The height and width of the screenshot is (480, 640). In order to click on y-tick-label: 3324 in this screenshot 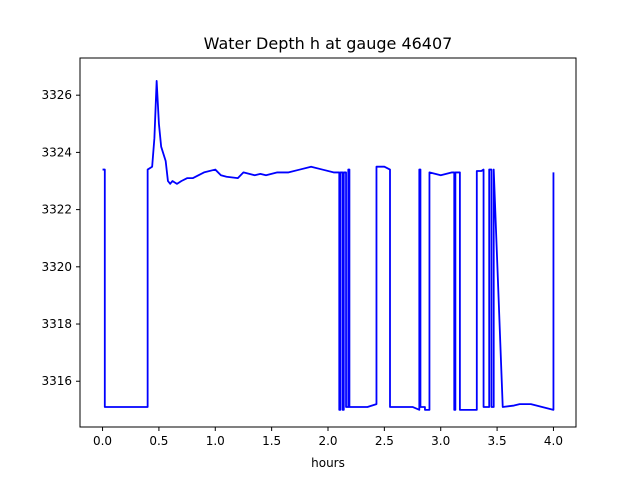, I will do `click(56, 152)`.